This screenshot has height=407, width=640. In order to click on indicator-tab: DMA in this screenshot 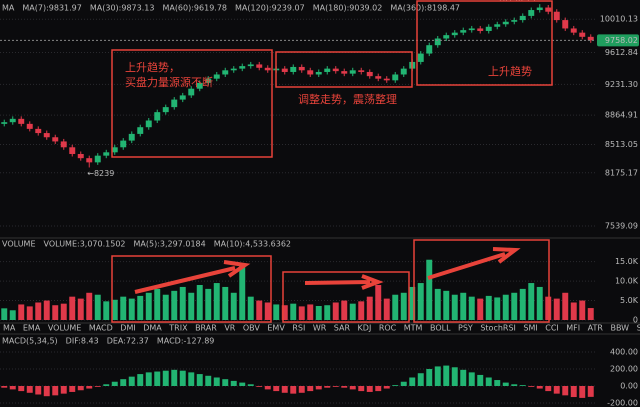, I will do `click(152, 328)`.